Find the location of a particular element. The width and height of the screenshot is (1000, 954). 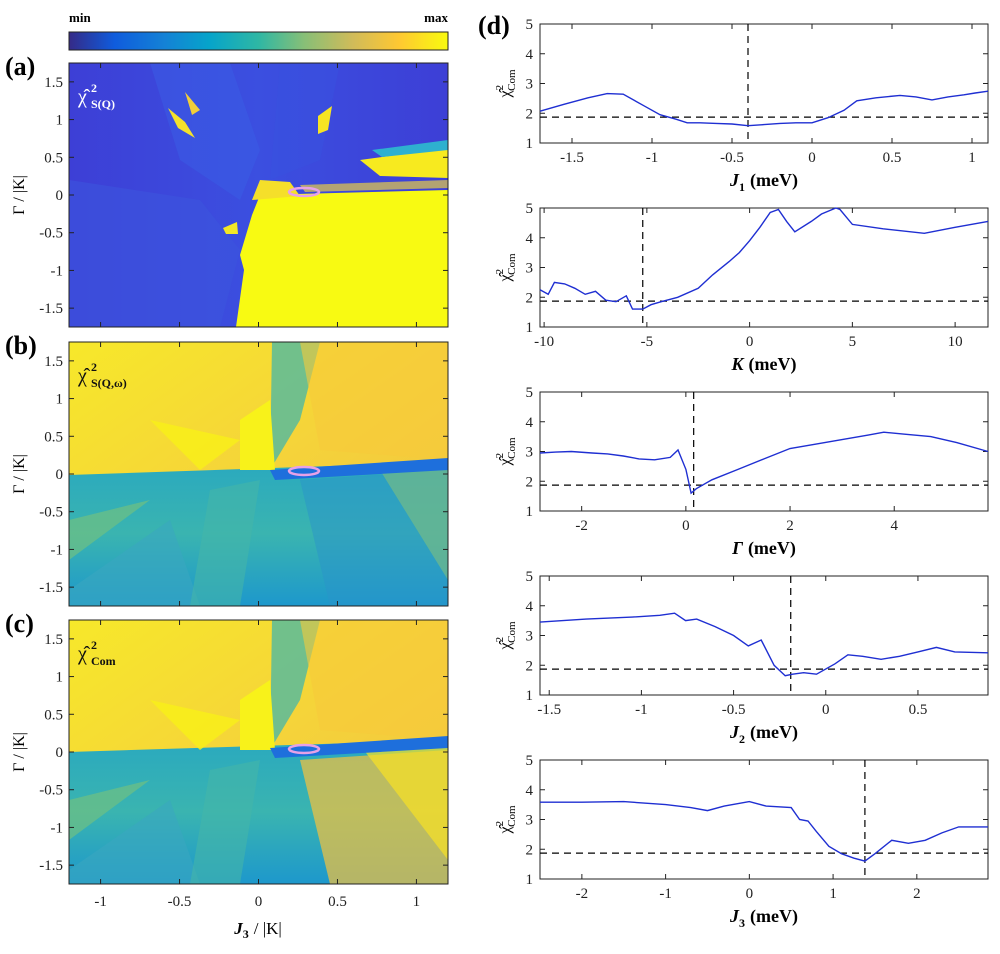

line-plot-x-axis-label: J1 (meV) is located at coordinates (763, 182).